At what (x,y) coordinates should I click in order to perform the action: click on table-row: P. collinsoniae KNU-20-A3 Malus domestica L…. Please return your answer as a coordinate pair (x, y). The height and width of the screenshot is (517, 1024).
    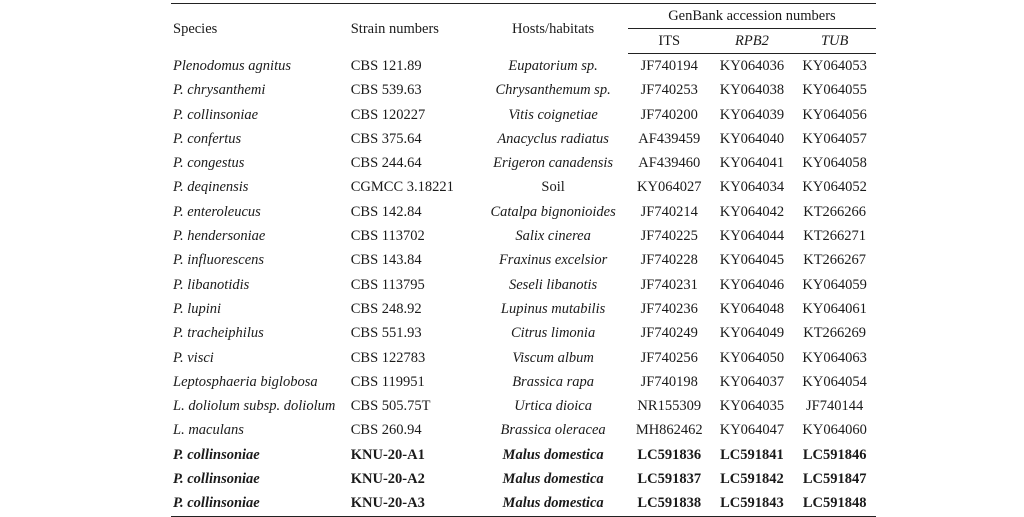
    Looking at the image, I should click on (523, 503).